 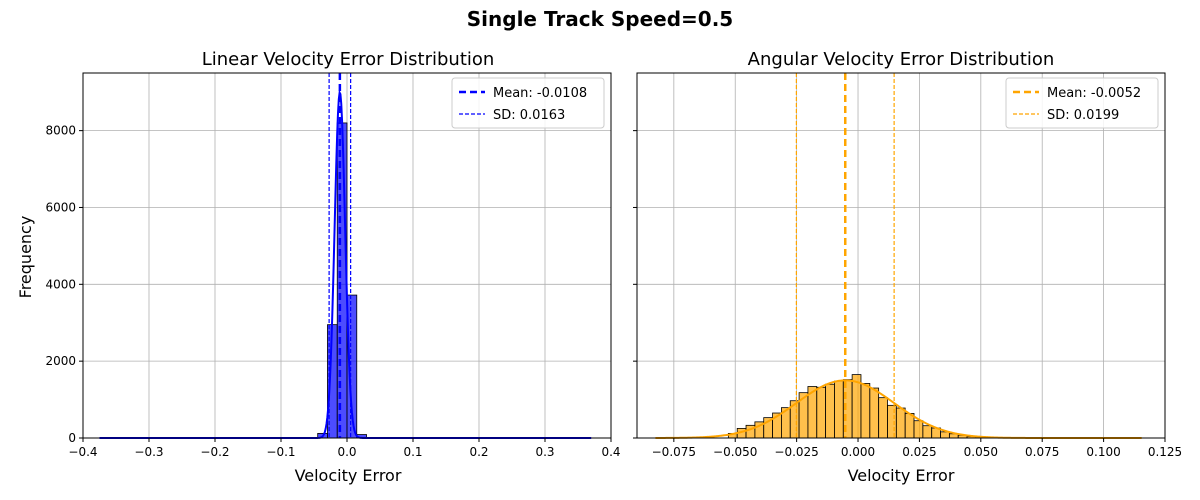 What do you see at coordinates (60, 131) in the screenshot?
I see `y-tick-label: 8000` at bounding box center [60, 131].